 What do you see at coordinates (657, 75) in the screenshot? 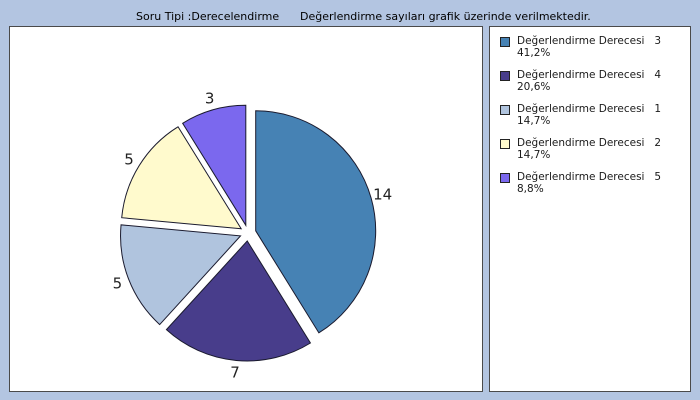
I see `legend-code: 4` at bounding box center [657, 75].